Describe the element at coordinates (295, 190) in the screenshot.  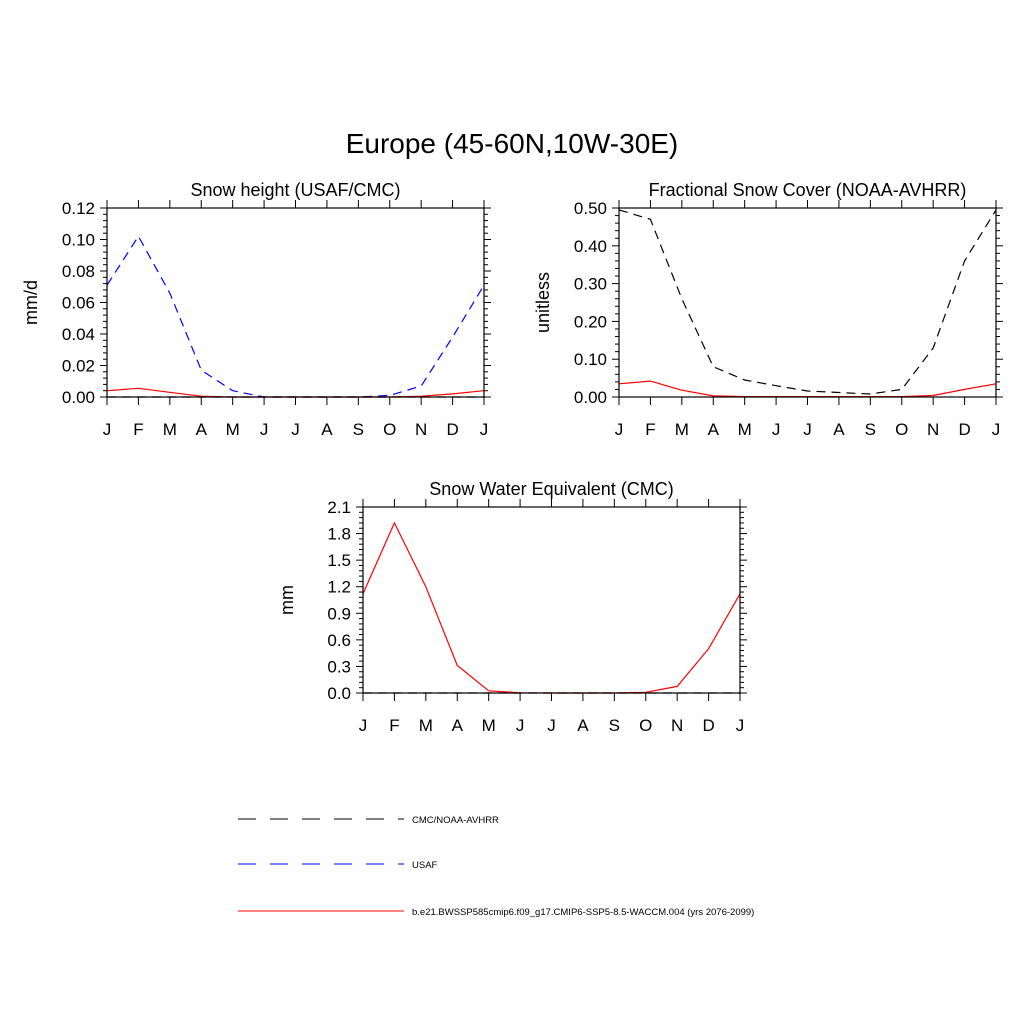
I see `panel-title: Snow height (USAF/CMC)` at that location.